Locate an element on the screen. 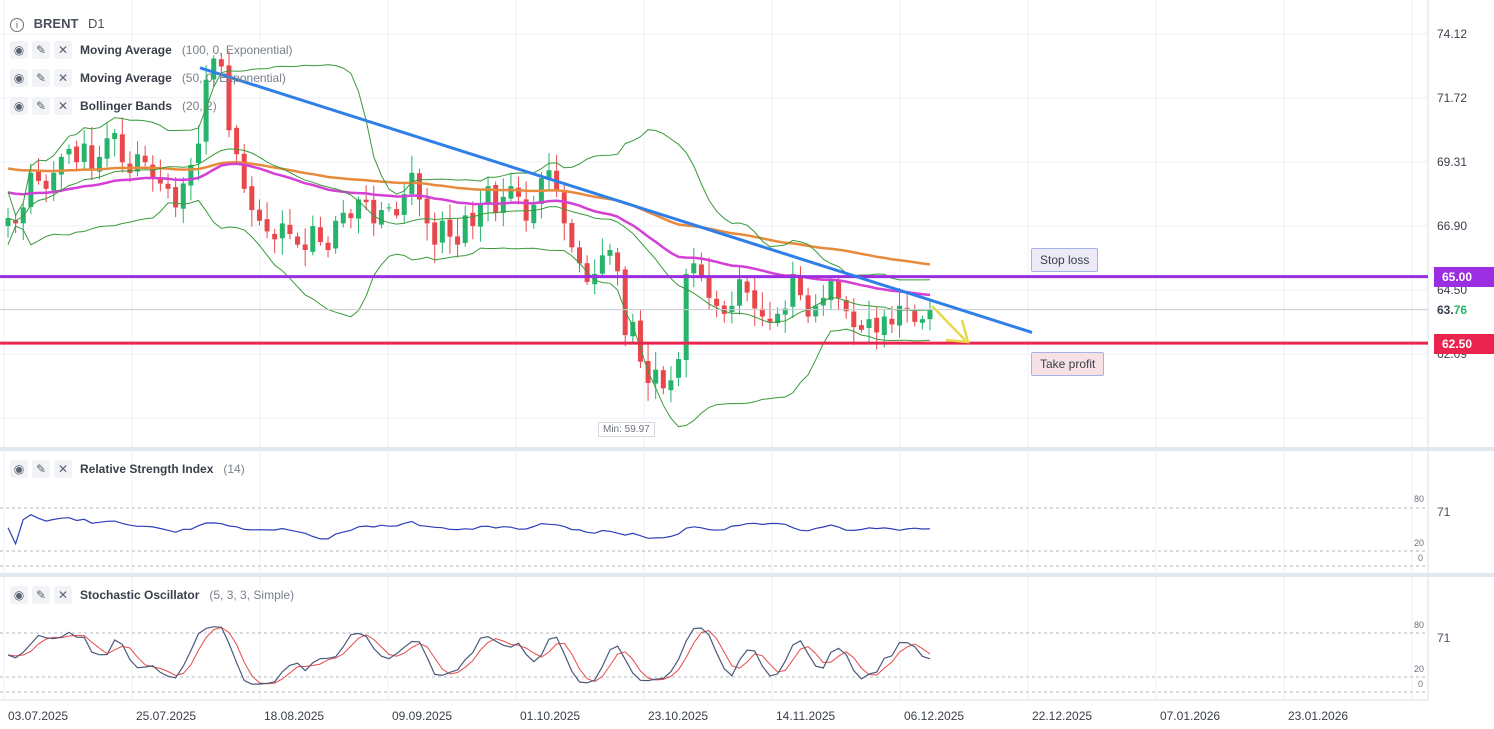  date-tick: 23.01.2026 is located at coordinates (1318, 716).